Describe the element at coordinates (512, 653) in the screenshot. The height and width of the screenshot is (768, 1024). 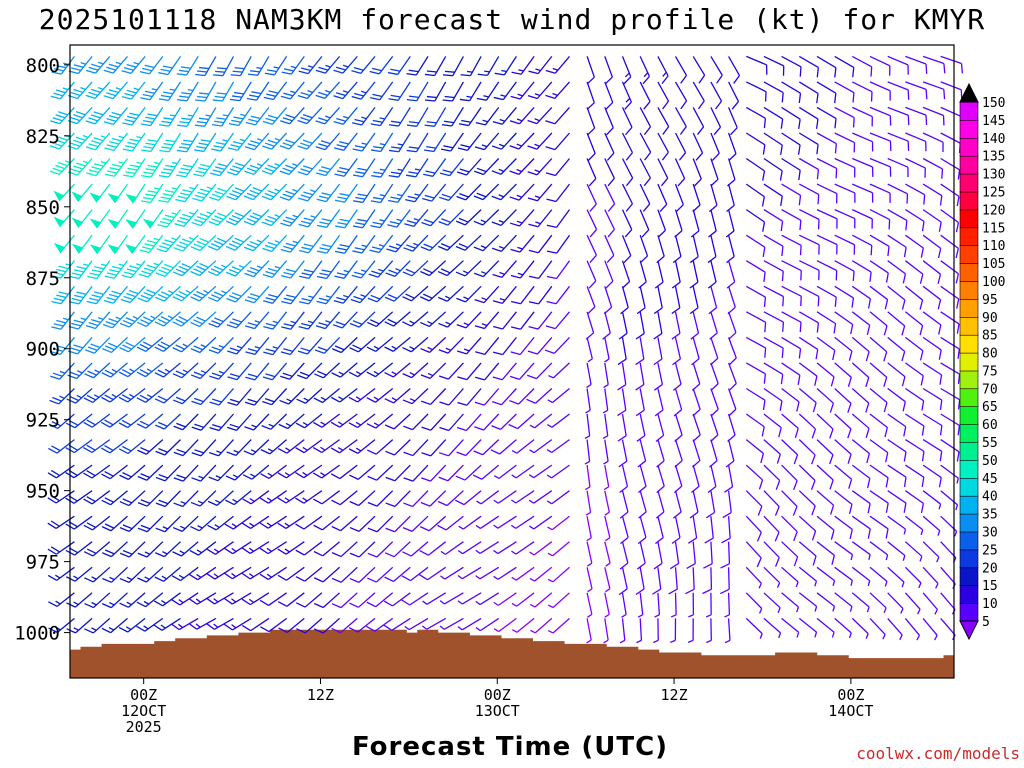
I see `terrain-surface` at that location.